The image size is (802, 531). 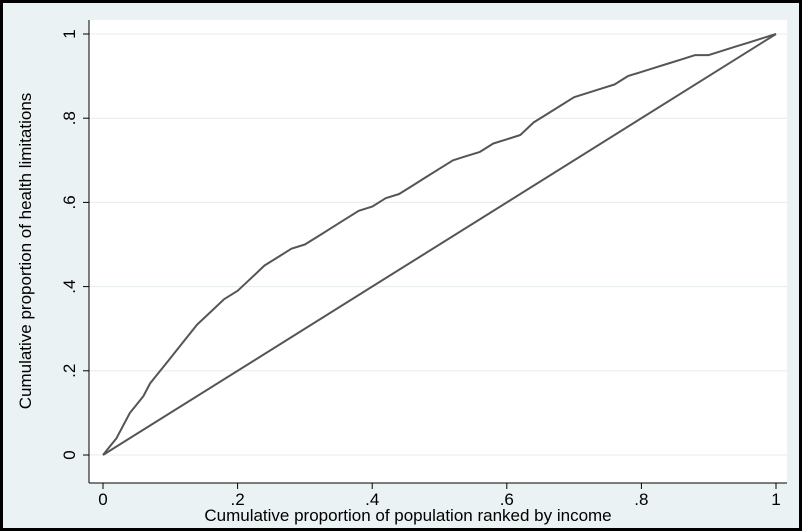 I want to click on y-tick-label-2: .4, so click(x=69, y=287).